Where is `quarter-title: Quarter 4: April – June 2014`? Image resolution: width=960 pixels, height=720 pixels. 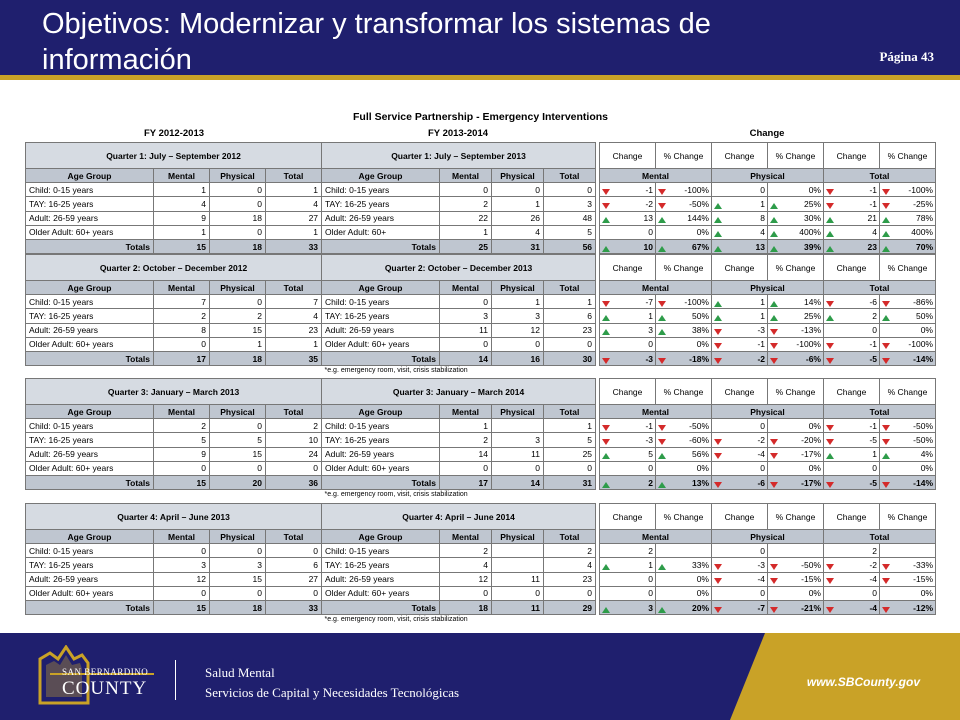
quarter-title: Quarter 4: April – June 2014 is located at coordinates (458, 516).